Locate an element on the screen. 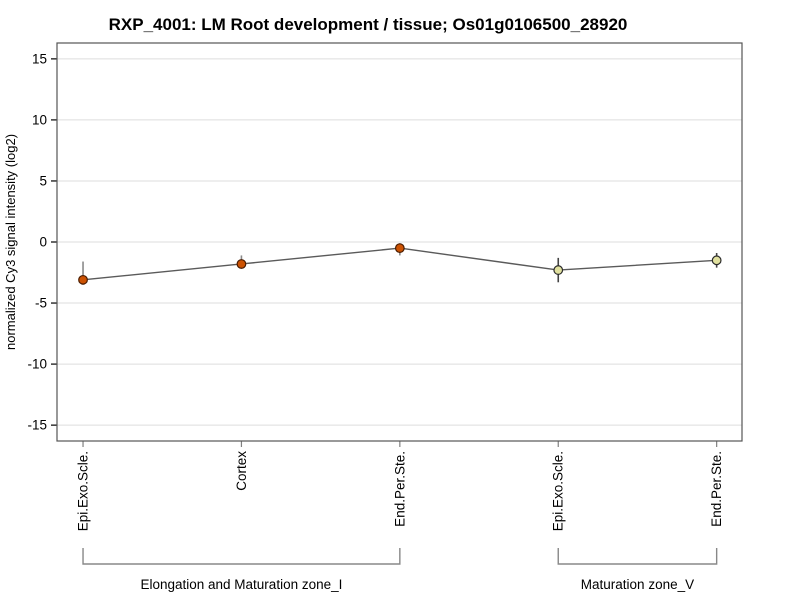 Image resolution: width=800 pixels, height=600 pixels. y-tick-label: 5 is located at coordinates (43, 180).